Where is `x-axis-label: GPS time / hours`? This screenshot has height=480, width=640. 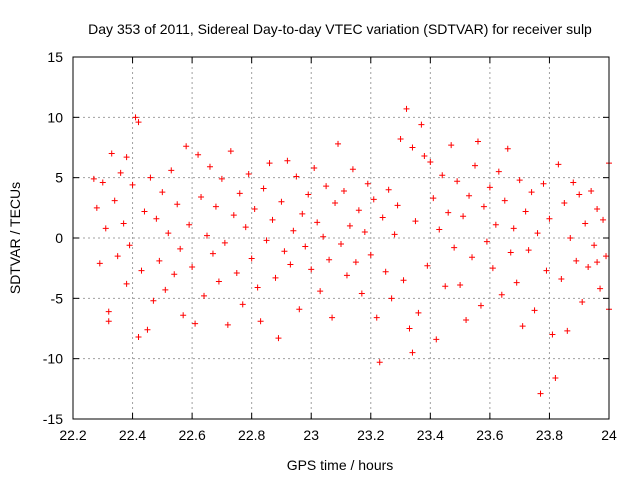 x-axis-label: GPS time / hours is located at coordinates (340, 465).